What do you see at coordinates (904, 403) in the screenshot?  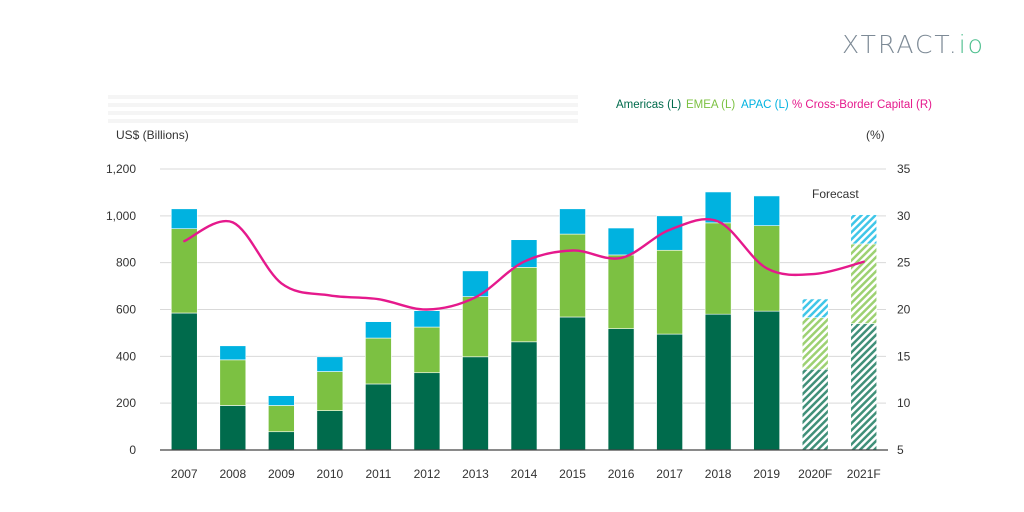 I see `y2-tick-label: 10` at bounding box center [904, 403].